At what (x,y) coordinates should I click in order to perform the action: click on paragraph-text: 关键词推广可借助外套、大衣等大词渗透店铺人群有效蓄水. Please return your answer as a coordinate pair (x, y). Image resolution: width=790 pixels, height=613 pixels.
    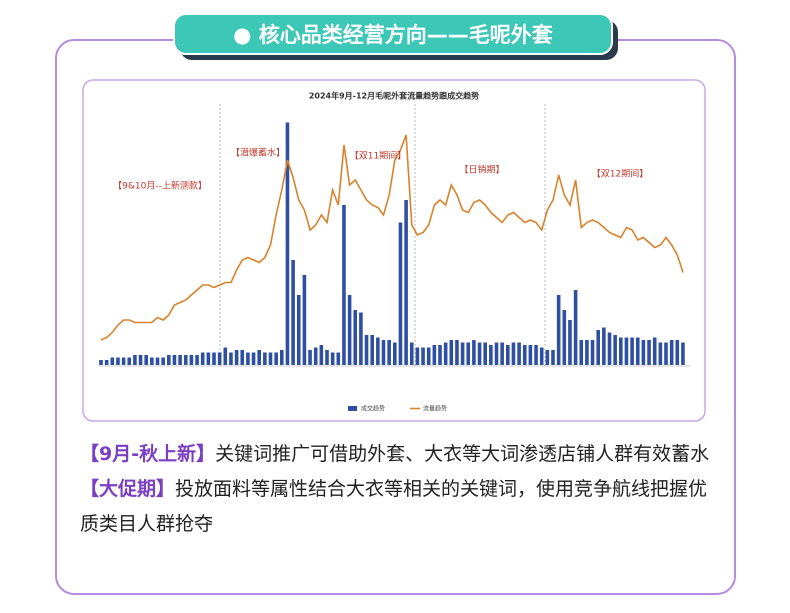
    Looking at the image, I should click on (462, 454).